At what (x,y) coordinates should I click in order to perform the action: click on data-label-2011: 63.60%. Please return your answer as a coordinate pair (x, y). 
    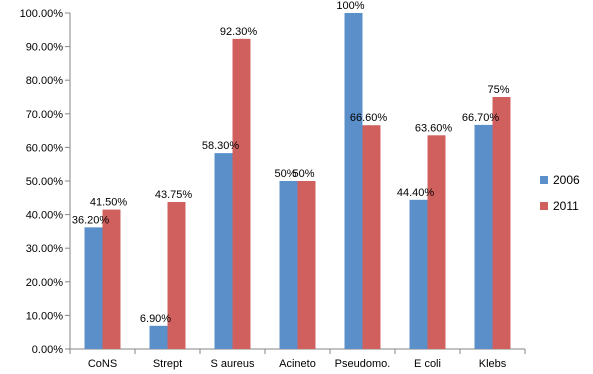
    Looking at the image, I should click on (434, 128).